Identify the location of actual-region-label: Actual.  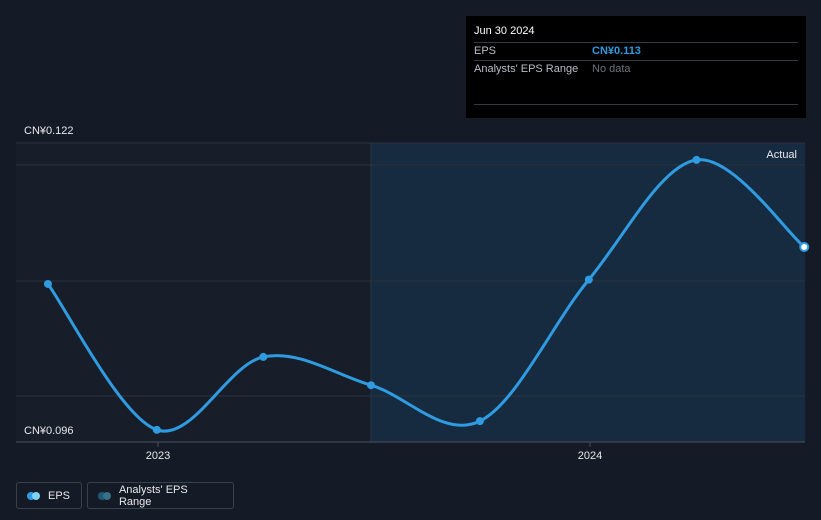
(781, 155).